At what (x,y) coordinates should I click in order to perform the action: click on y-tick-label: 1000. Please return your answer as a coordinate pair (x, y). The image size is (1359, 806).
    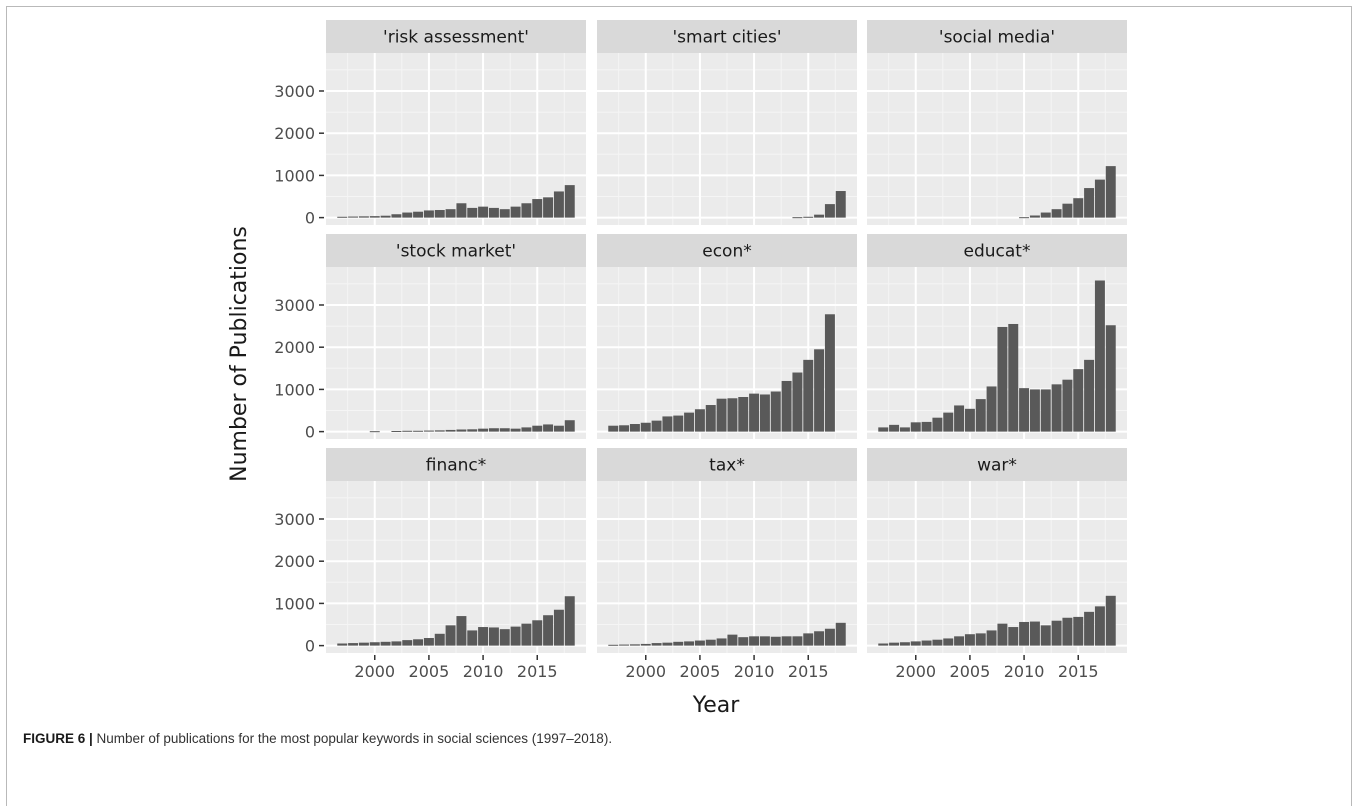
    Looking at the image, I should click on (294, 175).